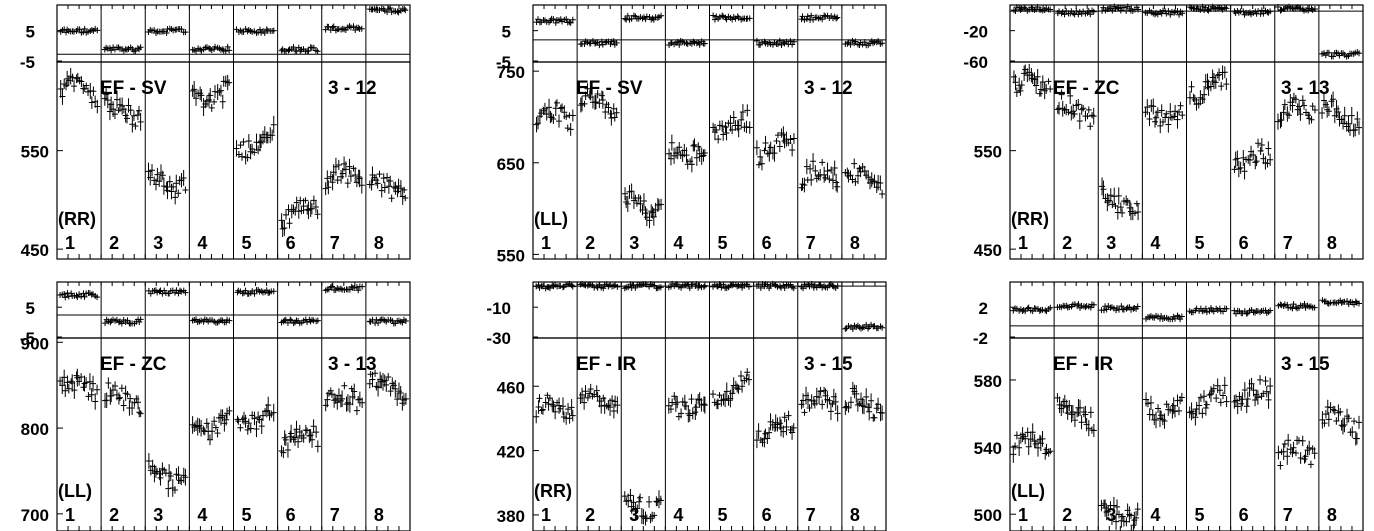 The height and width of the screenshot is (531, 1374). I want to click on polarization-label: (RR), so click(1030, 219).